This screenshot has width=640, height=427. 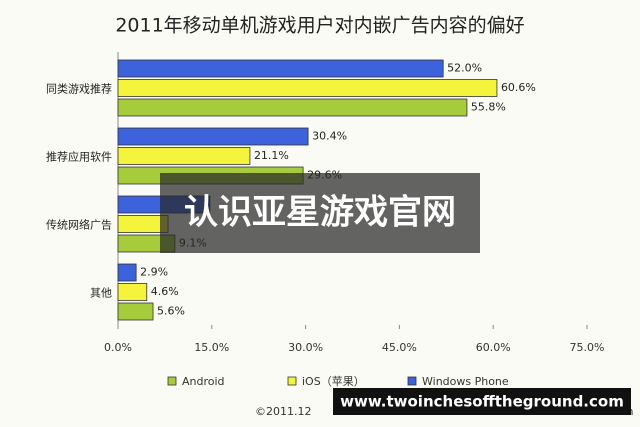 I want to click on legend-label: iOS（苹果）, so click(x=333, y=381).